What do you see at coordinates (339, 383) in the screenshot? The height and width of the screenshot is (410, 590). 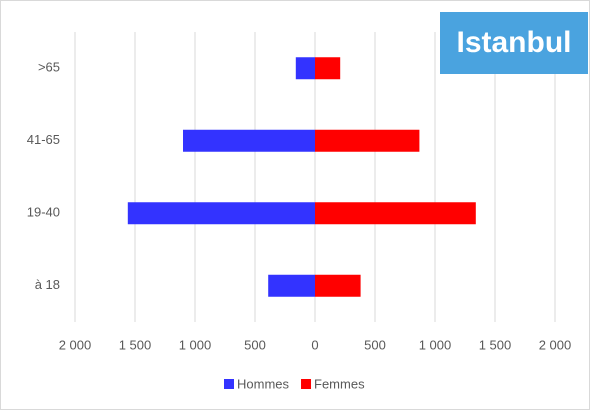 I see `legend-label: Femmes` at bounding box center [339, 383].